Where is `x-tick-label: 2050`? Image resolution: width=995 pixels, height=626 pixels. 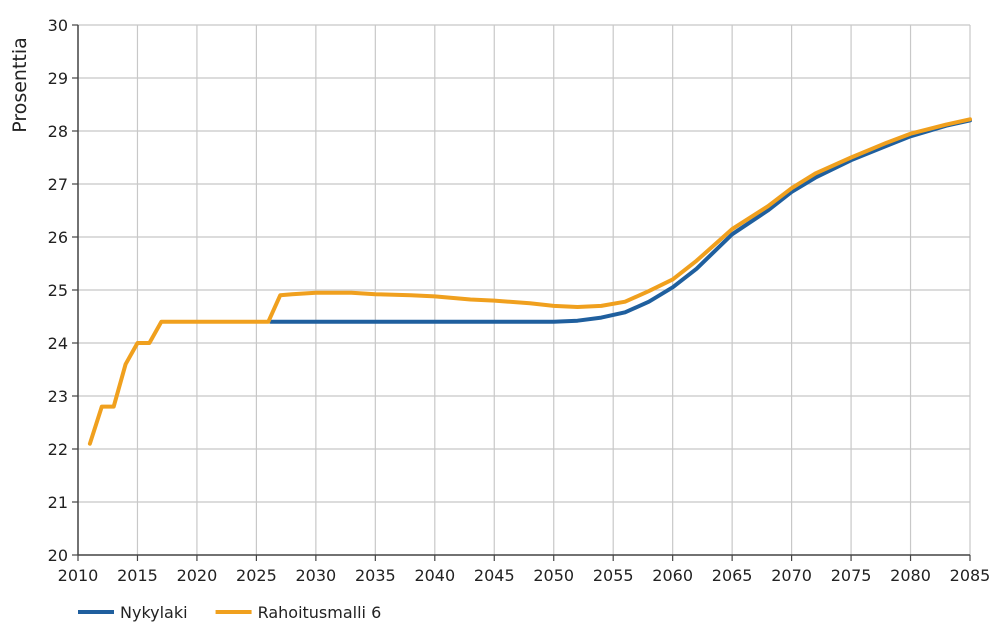 x-tick-label: 2050 is located at coordinates (553, 575).